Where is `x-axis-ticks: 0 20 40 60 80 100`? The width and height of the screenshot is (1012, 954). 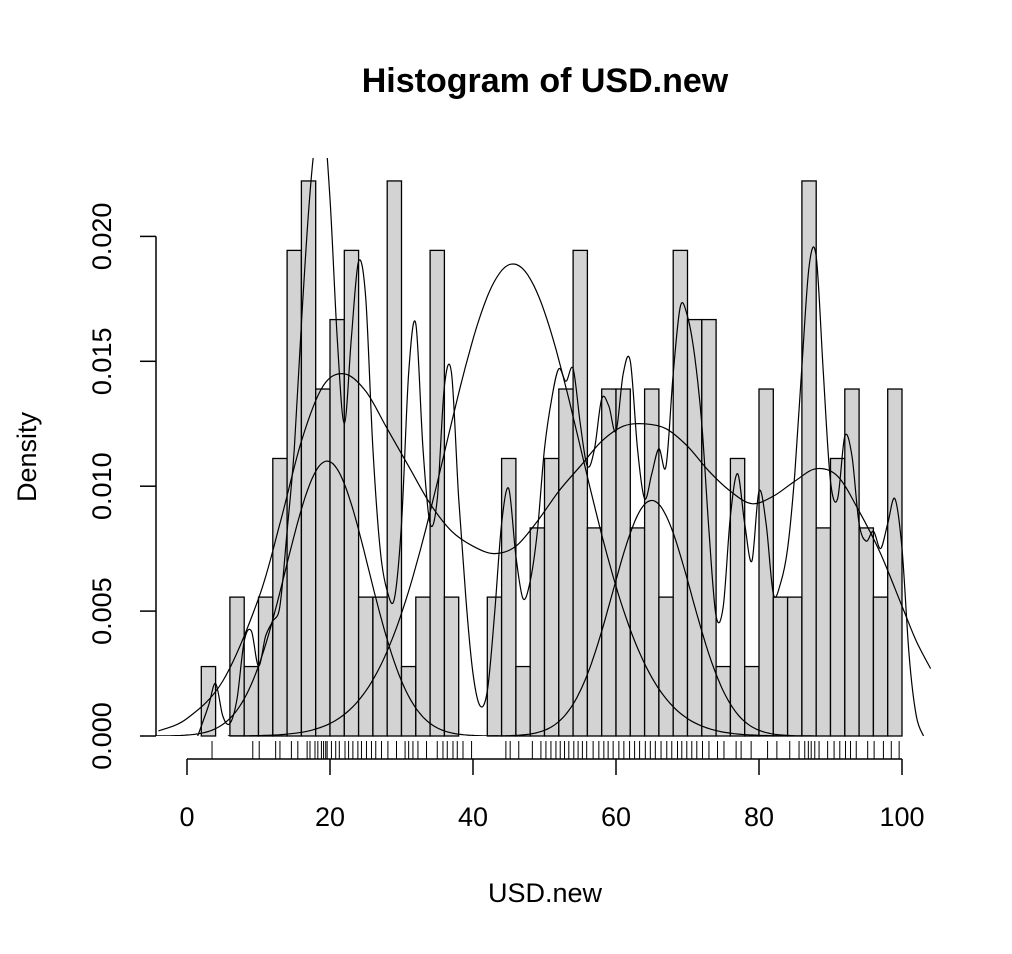
x-axis-ticks: 0 20 40 60 80 100 is located at coordinates (552, 795).